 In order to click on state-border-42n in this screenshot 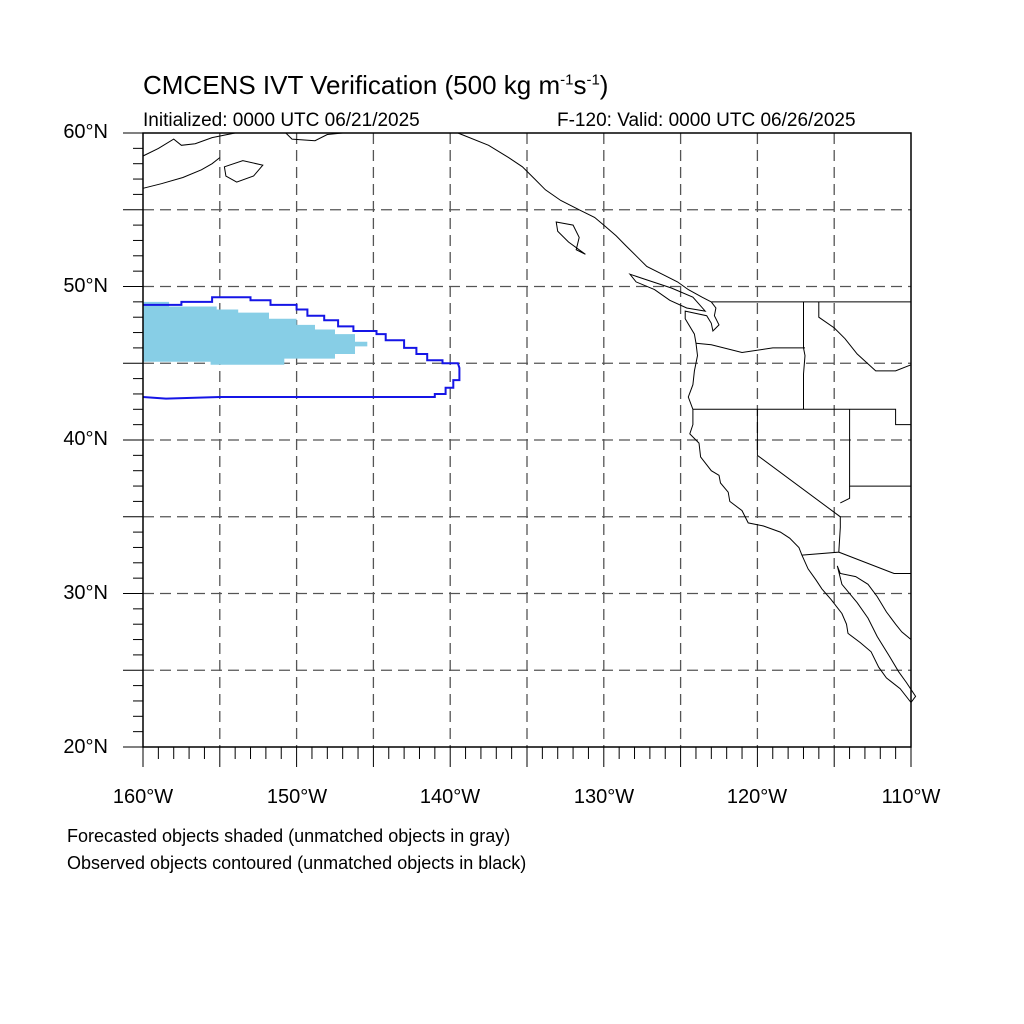, I will do `click(801, 417)`.